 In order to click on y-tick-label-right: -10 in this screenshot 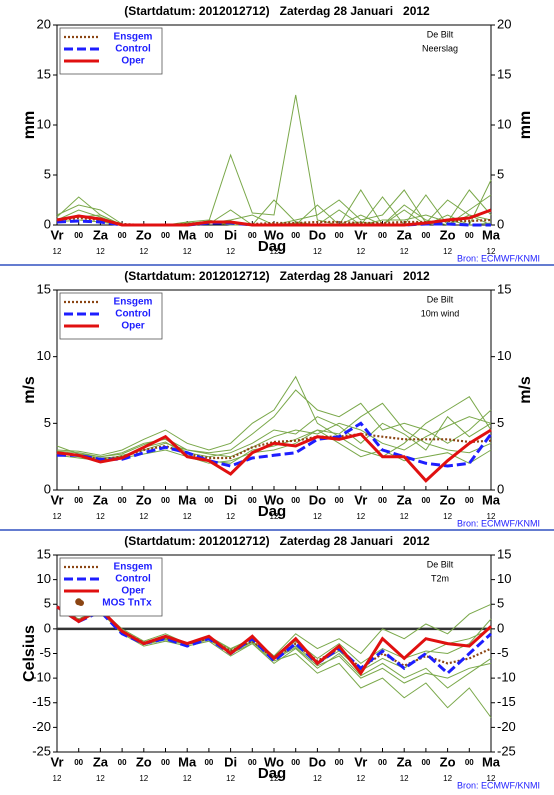, I will do `click(506, 677)`.